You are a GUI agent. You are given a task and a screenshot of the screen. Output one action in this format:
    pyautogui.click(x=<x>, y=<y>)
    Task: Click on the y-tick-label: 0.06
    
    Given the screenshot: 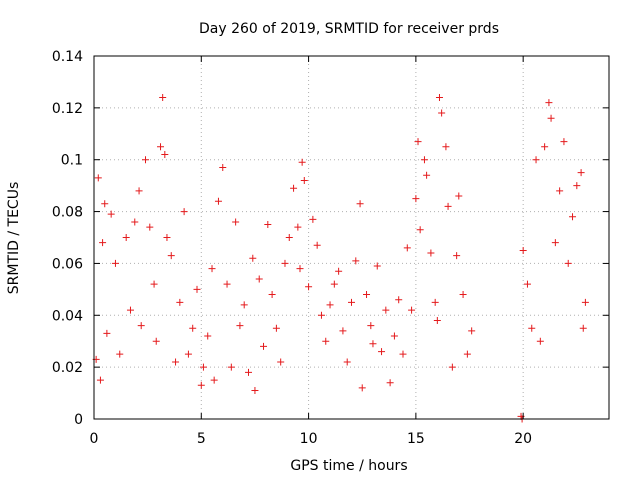 What is the action you would take?
    pyautogui.click(x=67, y=264)
    